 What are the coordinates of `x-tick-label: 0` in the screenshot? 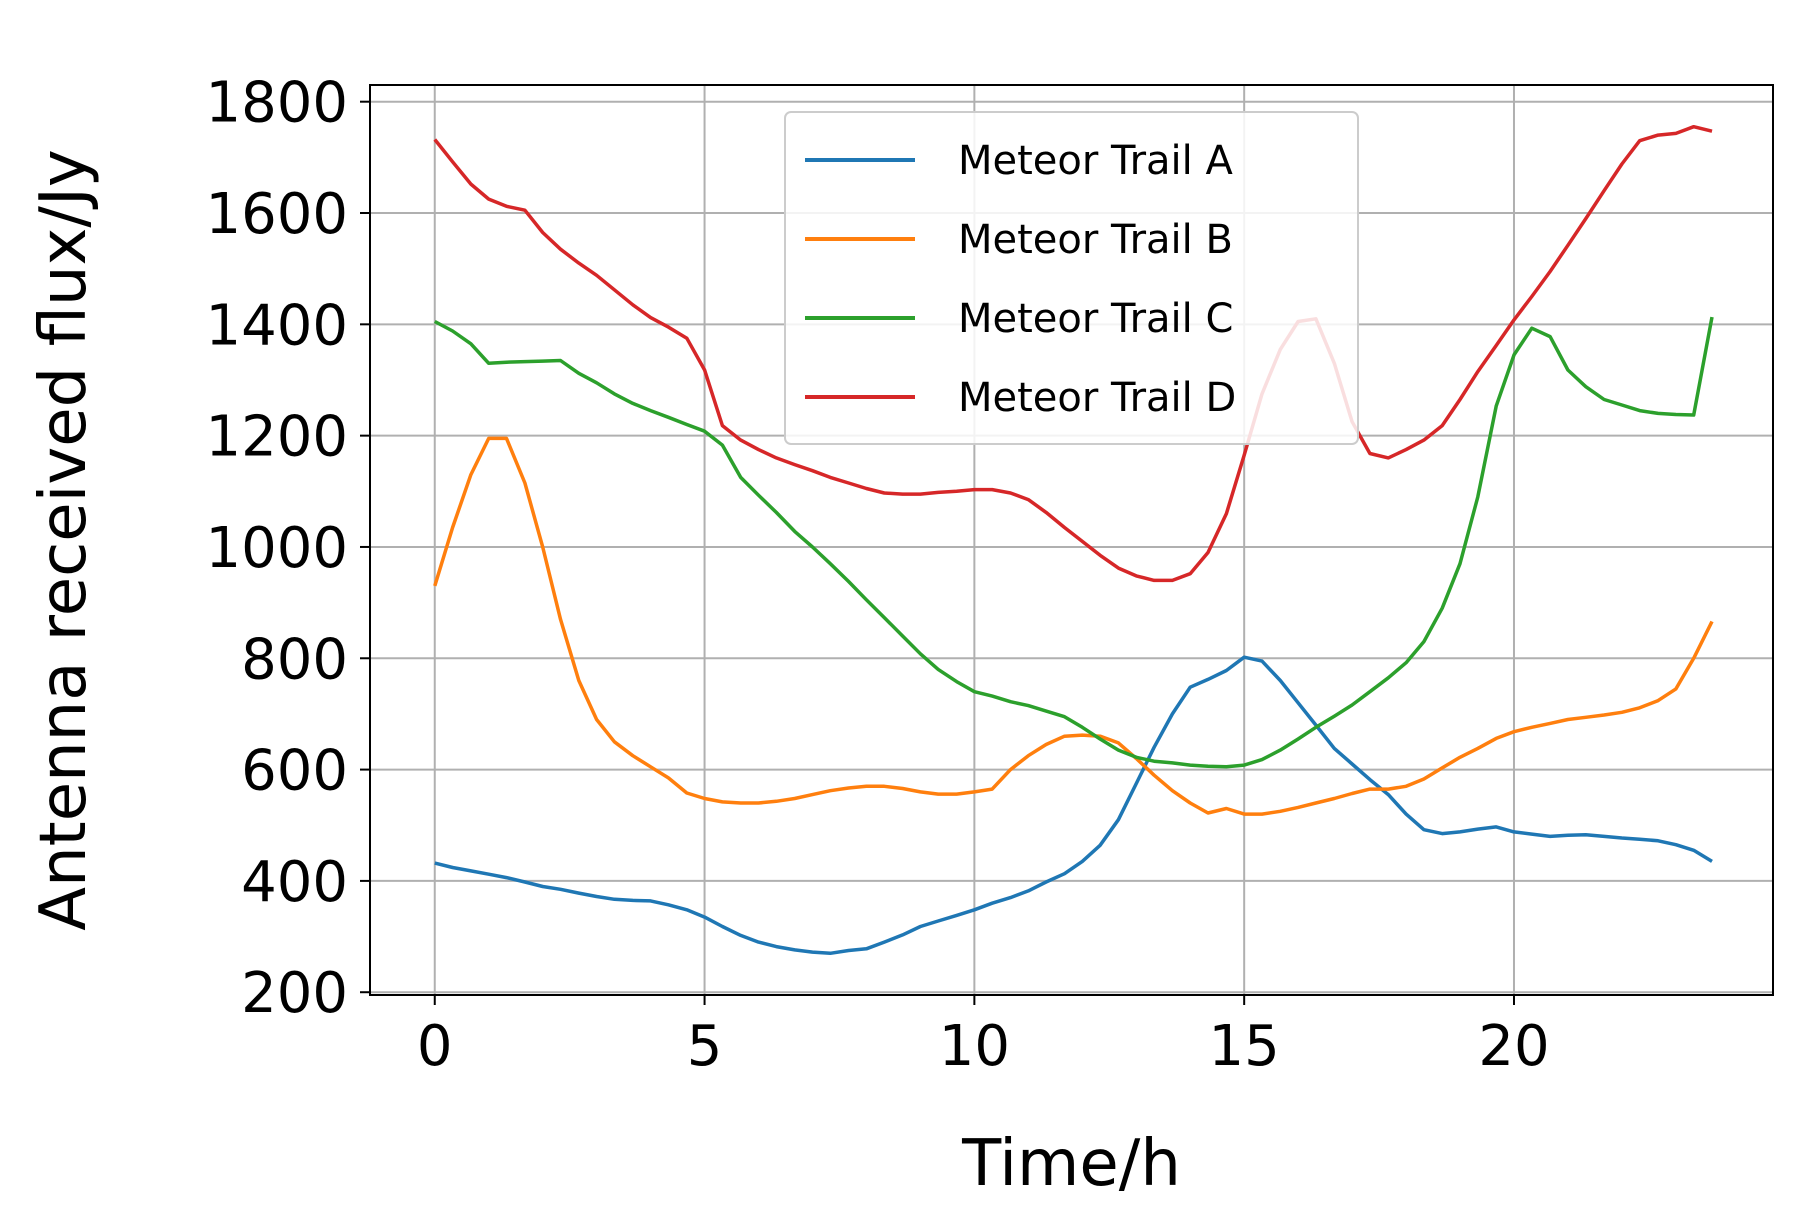 It's located at (435, 1046).